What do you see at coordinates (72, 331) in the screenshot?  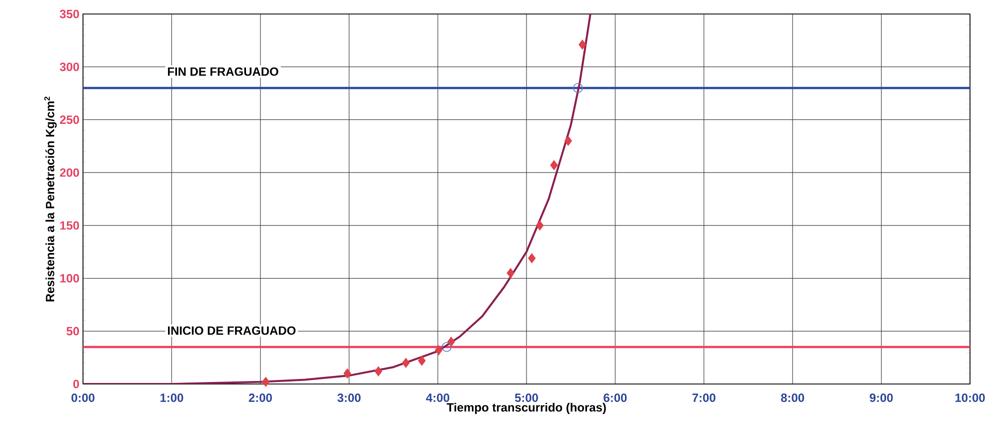 I see `y-tick-label: 50` at bounding box center [72, 331].